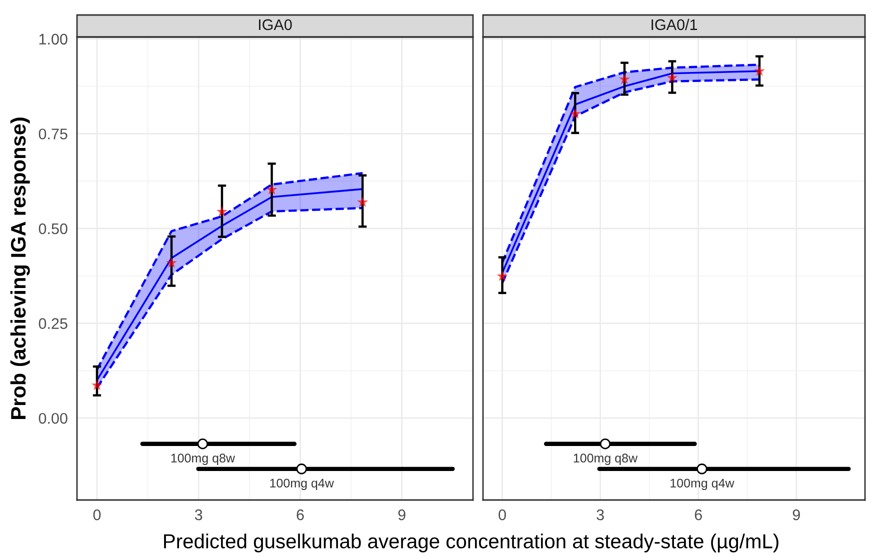  What do you see at coordinates (53, 228) in the screenshot?
I see `y-tick-label: 0.50` at bounding box center [53, 228].